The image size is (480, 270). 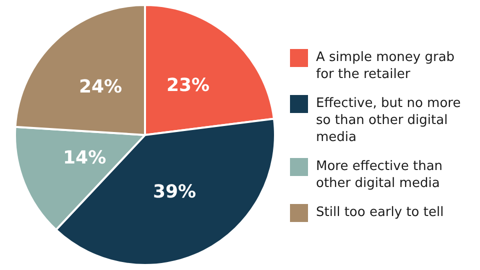 What do you see at coordinates (380, 212) in the screenshot?
I see `legend-label: Still too early to tell` at bounding box center [380, 212].